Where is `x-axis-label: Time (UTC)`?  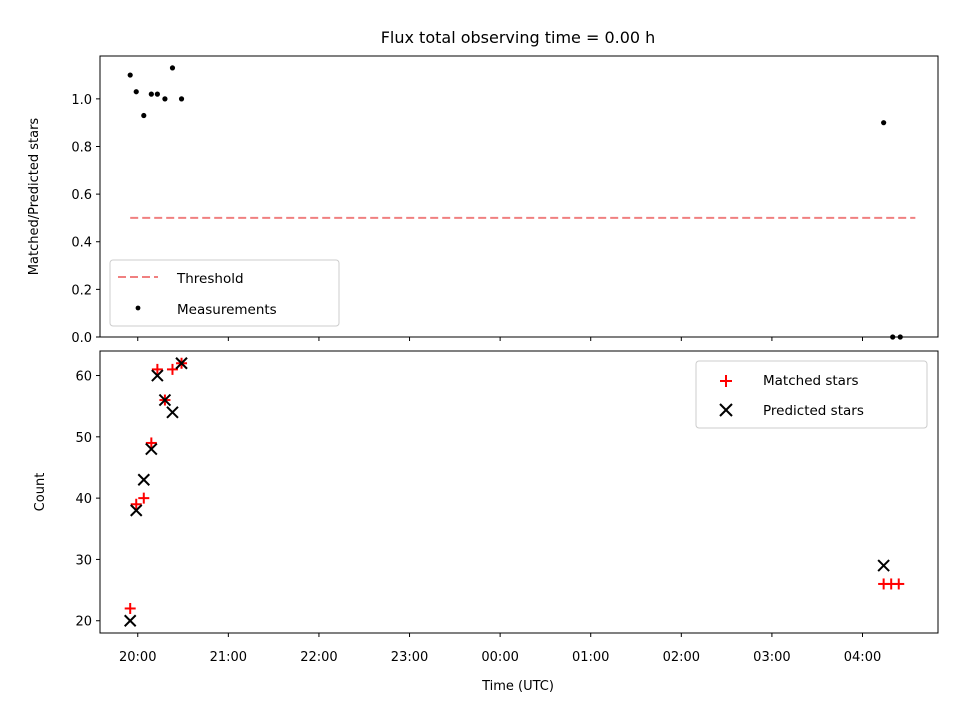 x-axis-label: Time (UTC) is located at coordinates (517, 686).